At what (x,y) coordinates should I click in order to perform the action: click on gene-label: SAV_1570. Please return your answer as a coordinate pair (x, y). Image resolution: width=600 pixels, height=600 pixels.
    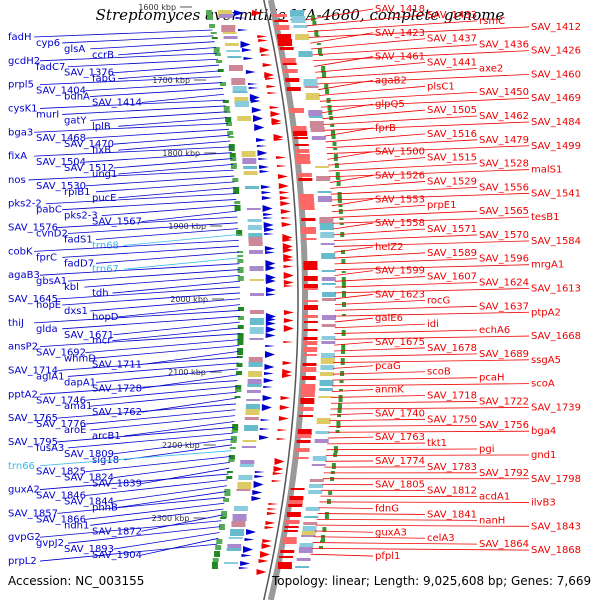
    Looking at the image, I should click on (504, 235).